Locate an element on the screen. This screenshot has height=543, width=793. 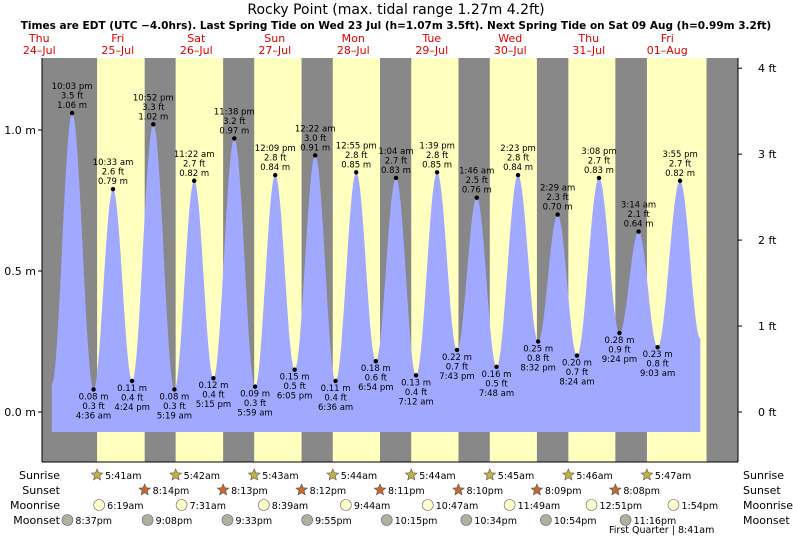
day-name-label: Fri is located at coordinates (117, 38).